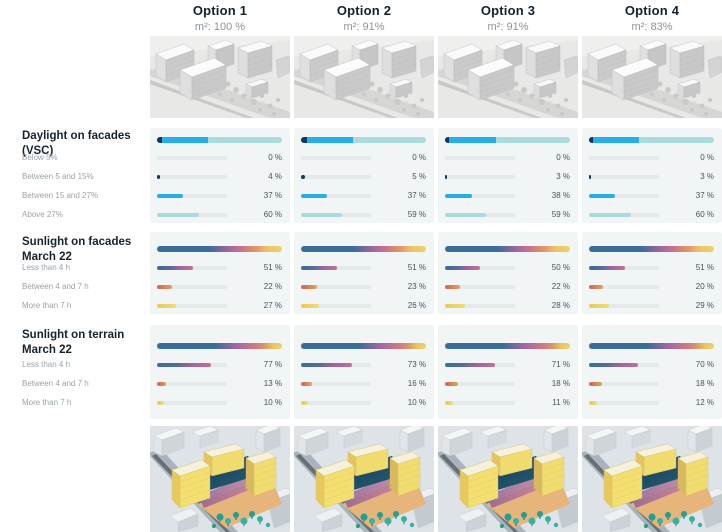 The image size is (722, 532). Describe the element at coordinates (363, 186) in the screenshot. I see `metric-rows: 0 % 5 % 37 % 59 %` at that location.